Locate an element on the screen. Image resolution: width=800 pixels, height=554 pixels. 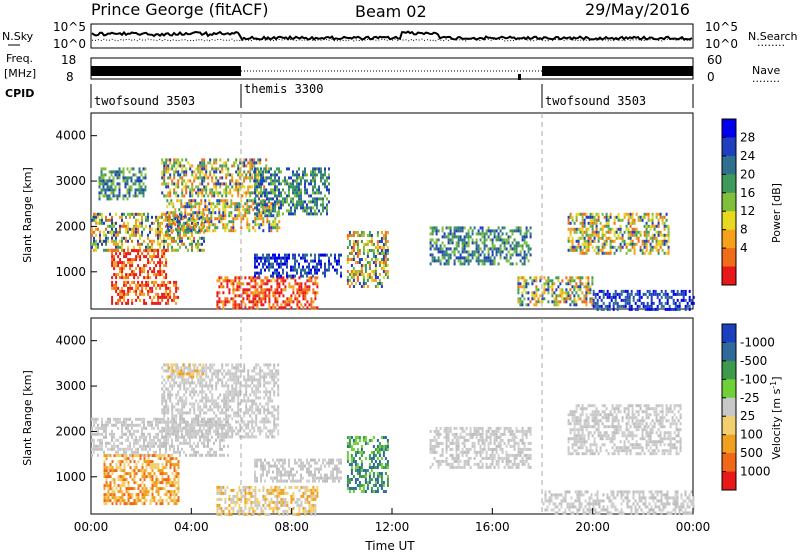
freq-bar-seg1 is located at coordinates (166, 71).